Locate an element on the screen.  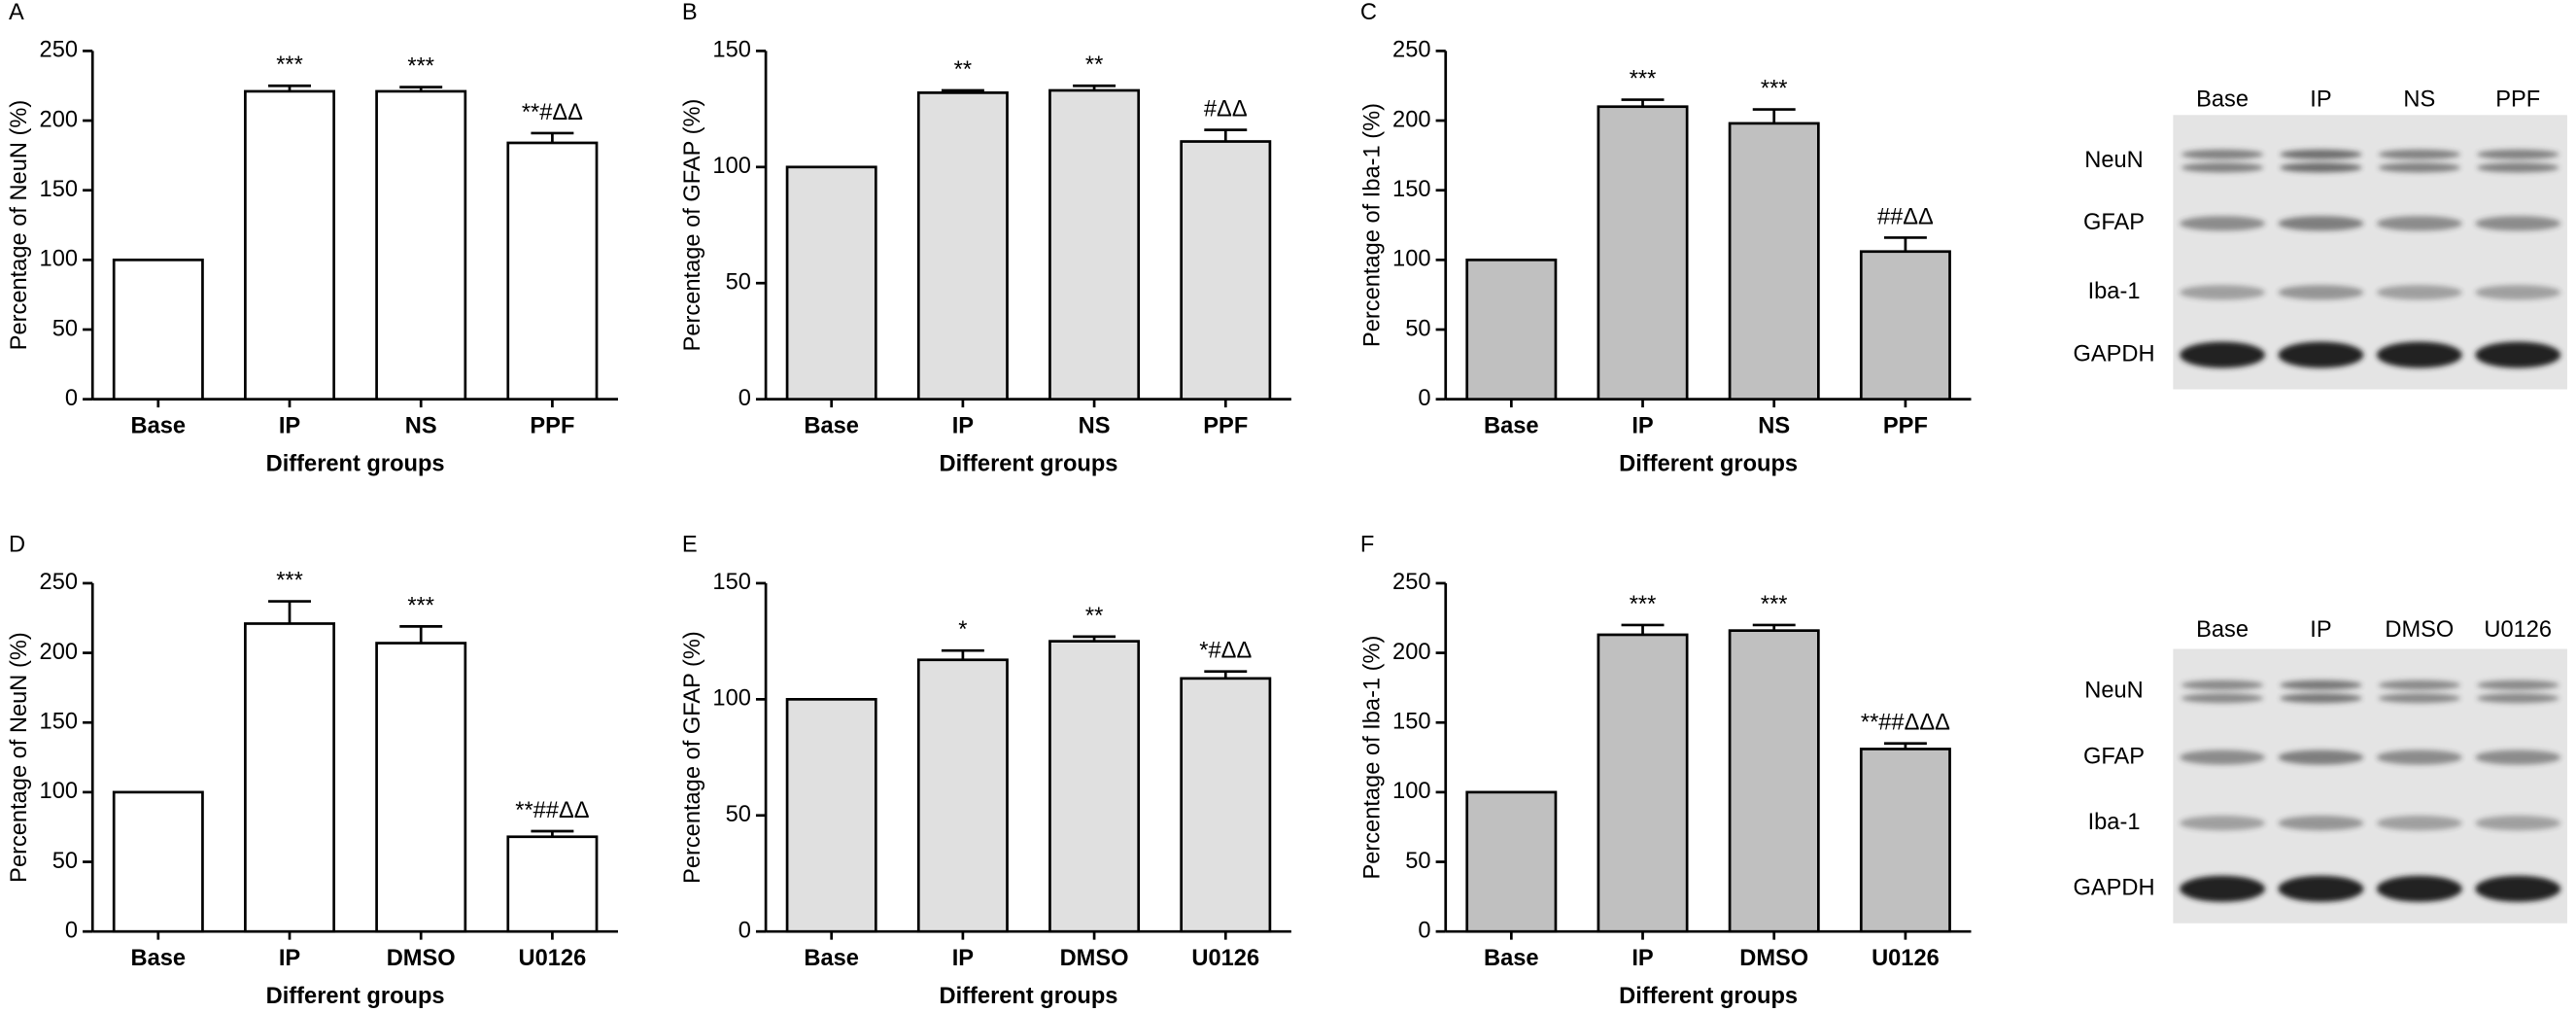
panel-letter: C is located at coordinates (1369, 12).